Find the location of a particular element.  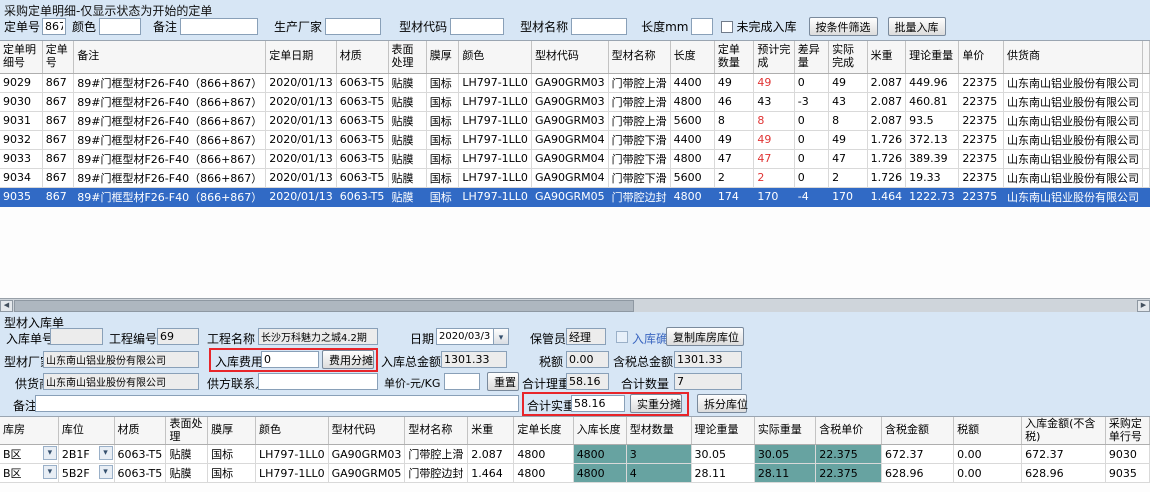

reset-button: 重置 is located at coordinates (503, 381).